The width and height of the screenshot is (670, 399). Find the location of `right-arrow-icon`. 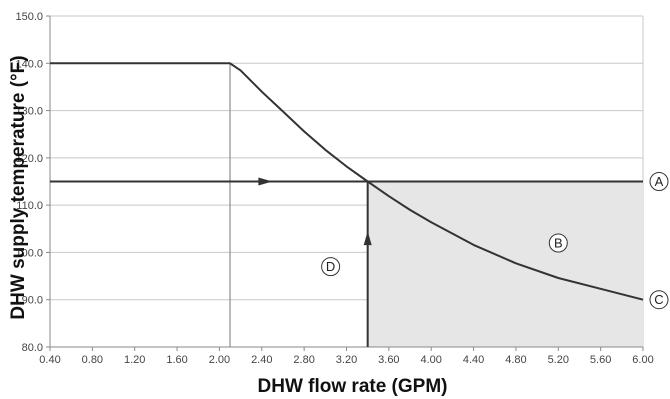

right-arrow-icon is located at coordinates (265, 181).